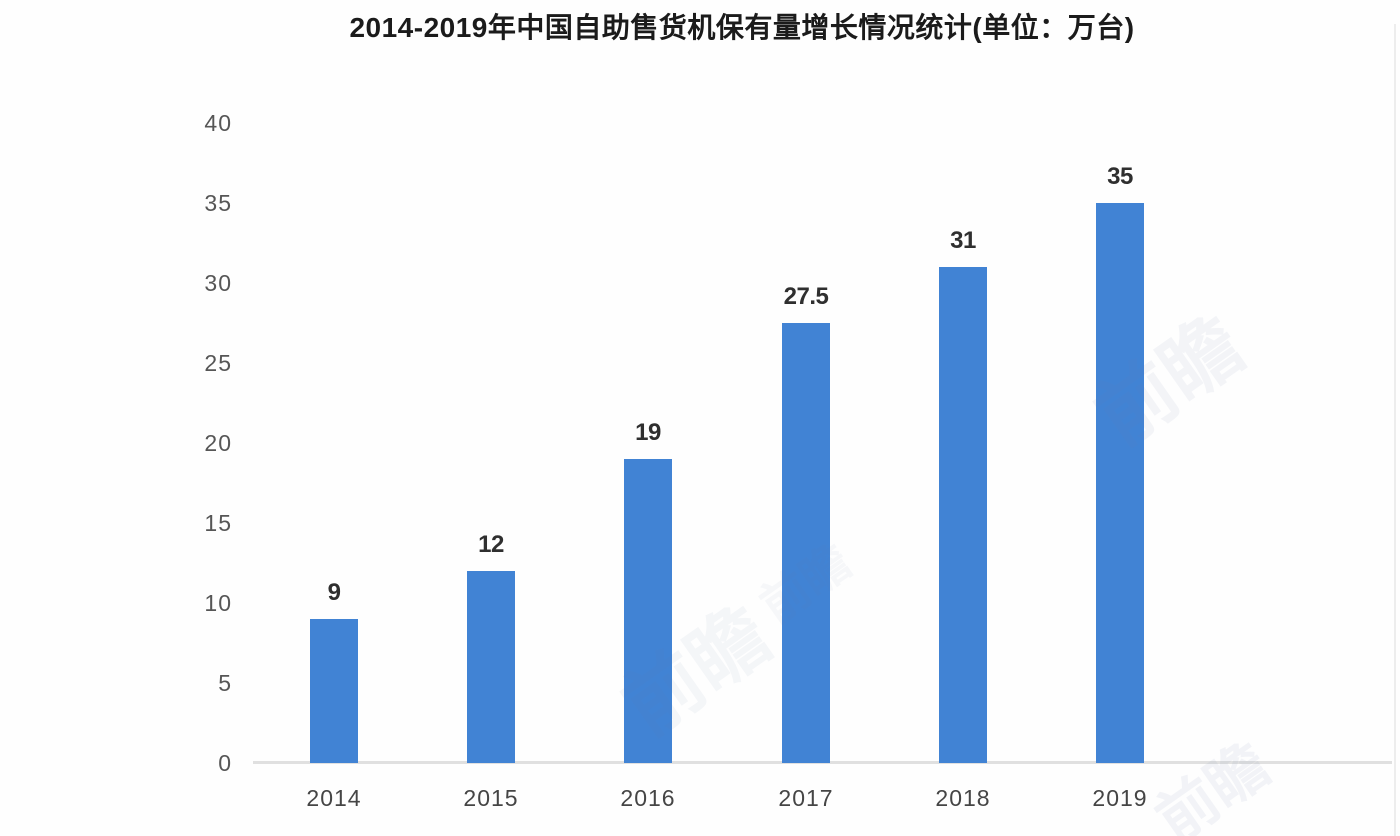 Image resolution: width=1400 pixels, height=836 pixels. I want to click on bar-value-label-2015: 12, so click(491, 544).